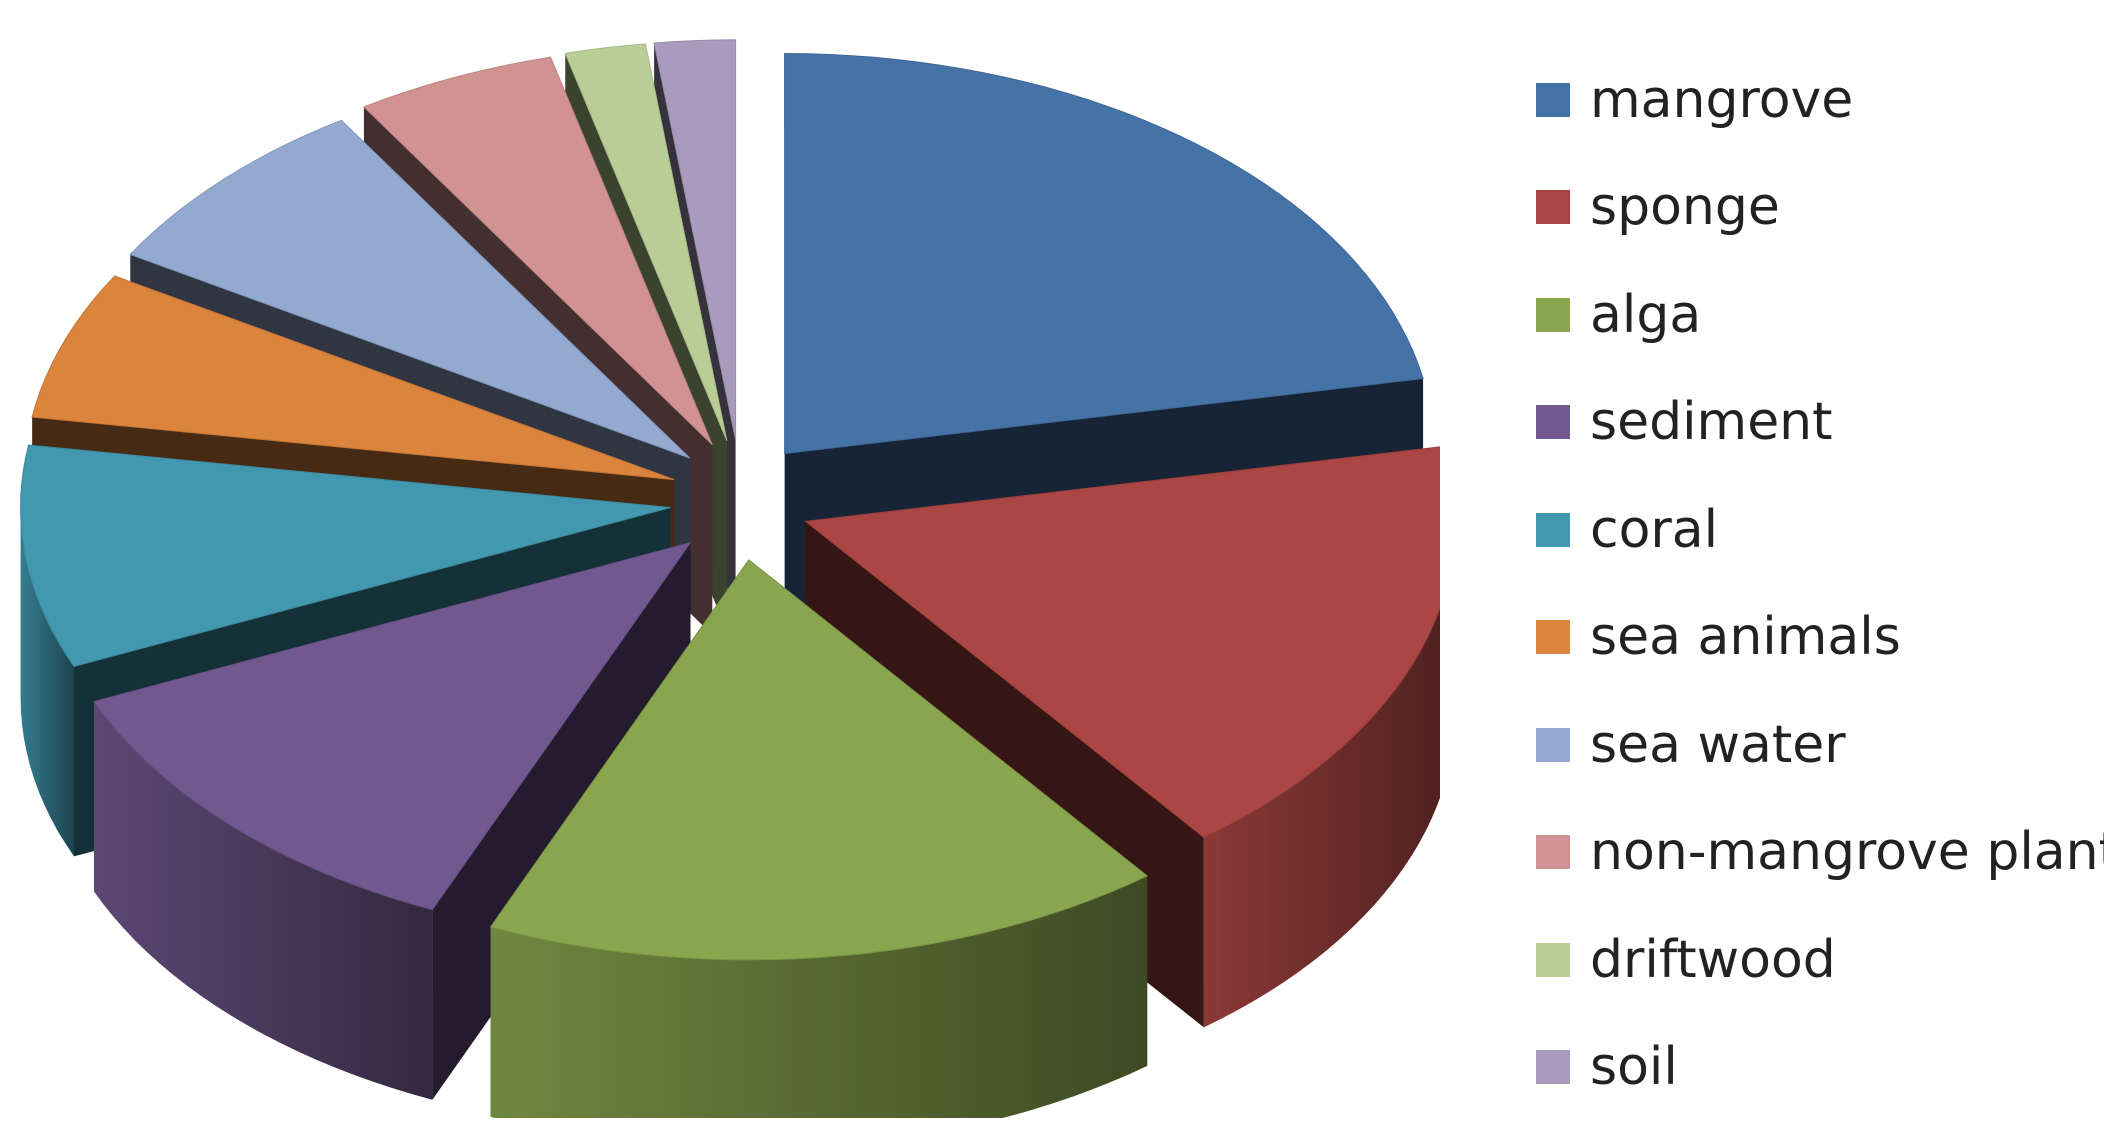 This screenshot has height=1121, width=2104. What do you see at coordinates (1553, 315) in the screenshot?
I see `legend-swatch-alga` at bounding box center [1553, 315].